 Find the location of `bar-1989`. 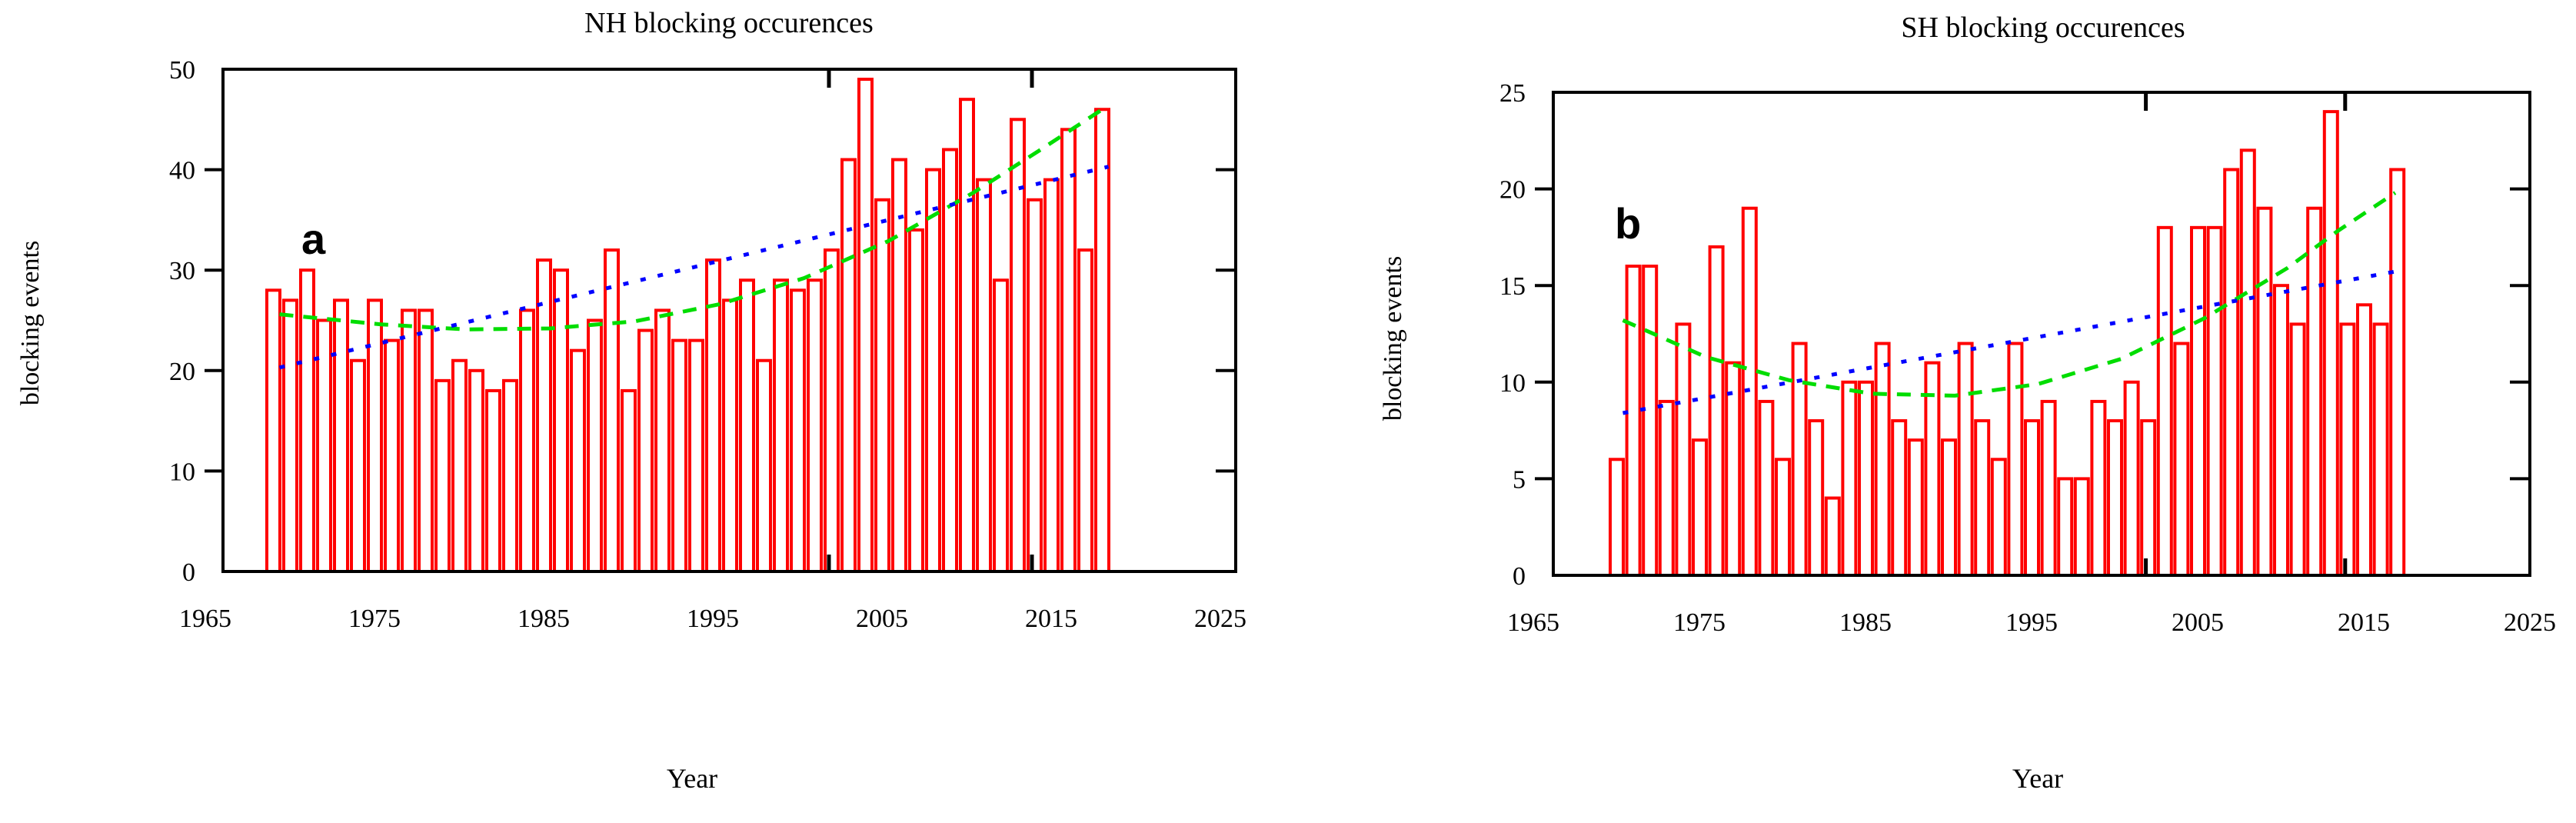

bar-1989 is located at coordinates (612, 410).